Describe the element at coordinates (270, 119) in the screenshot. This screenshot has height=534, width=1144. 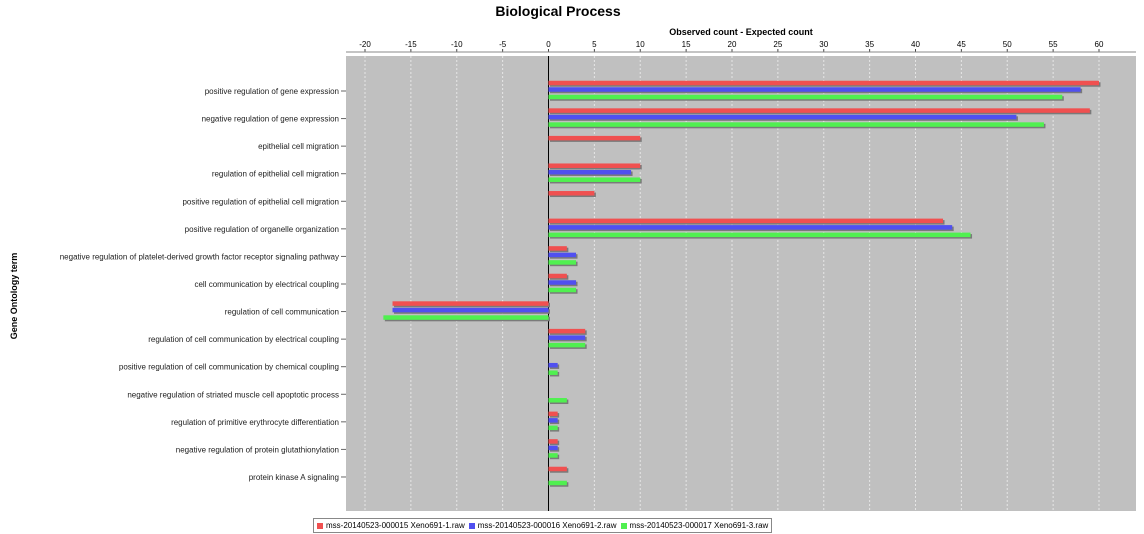
I see `y-category-label: negative regulation of gene expression` at that location.